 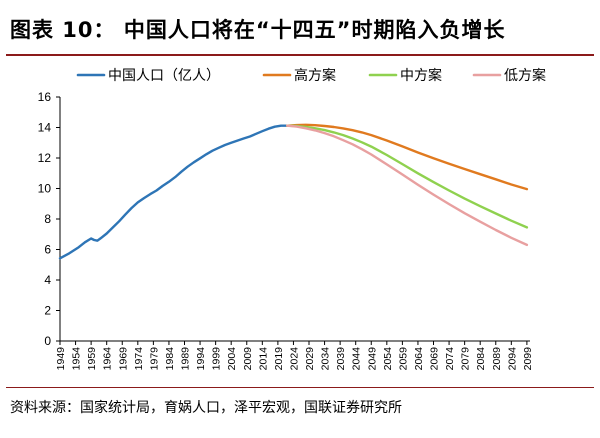 What do you see at coordinates (47, 250) in the screenshot?
I see `y-tick-label: 6` at bounding box center [47, 250].